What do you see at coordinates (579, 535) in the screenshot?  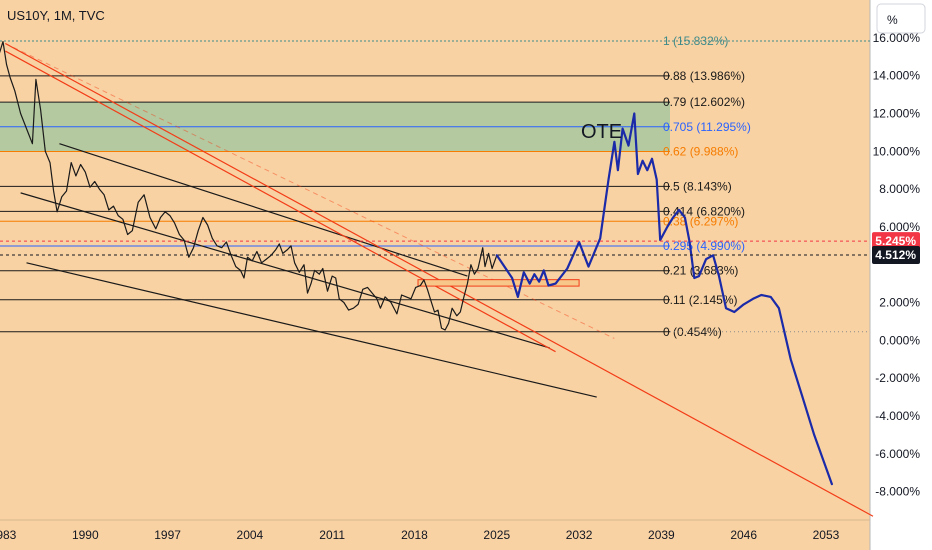 I see `x-tick-label: 2032` at bounding box center [579, 535].